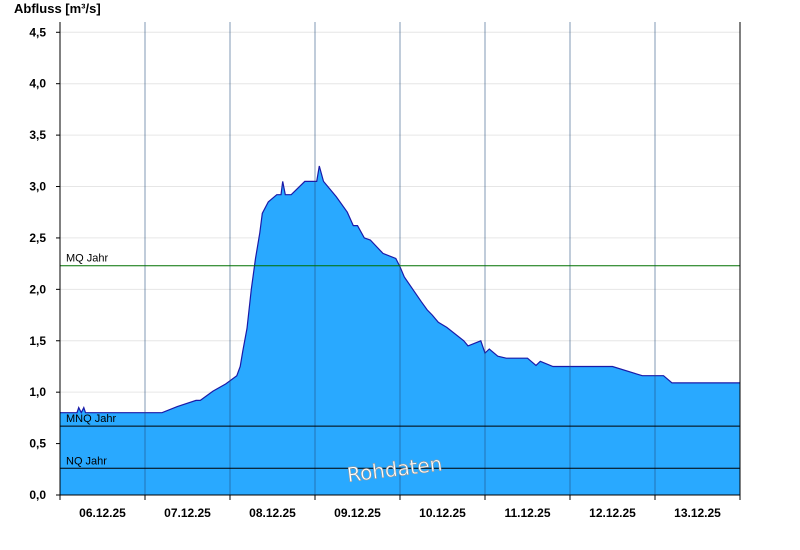 The width and height of the screenshot is (800, 550). Describe the element at coordinates (37, 495) in the screenshot. I see `y-tick-label: 0,0` at that location.